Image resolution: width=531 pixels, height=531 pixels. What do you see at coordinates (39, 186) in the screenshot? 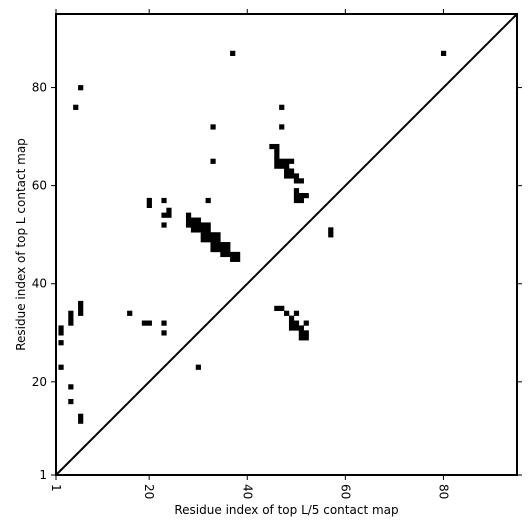
I see `y-tick-label: 60` at bounding box center [39, 186].